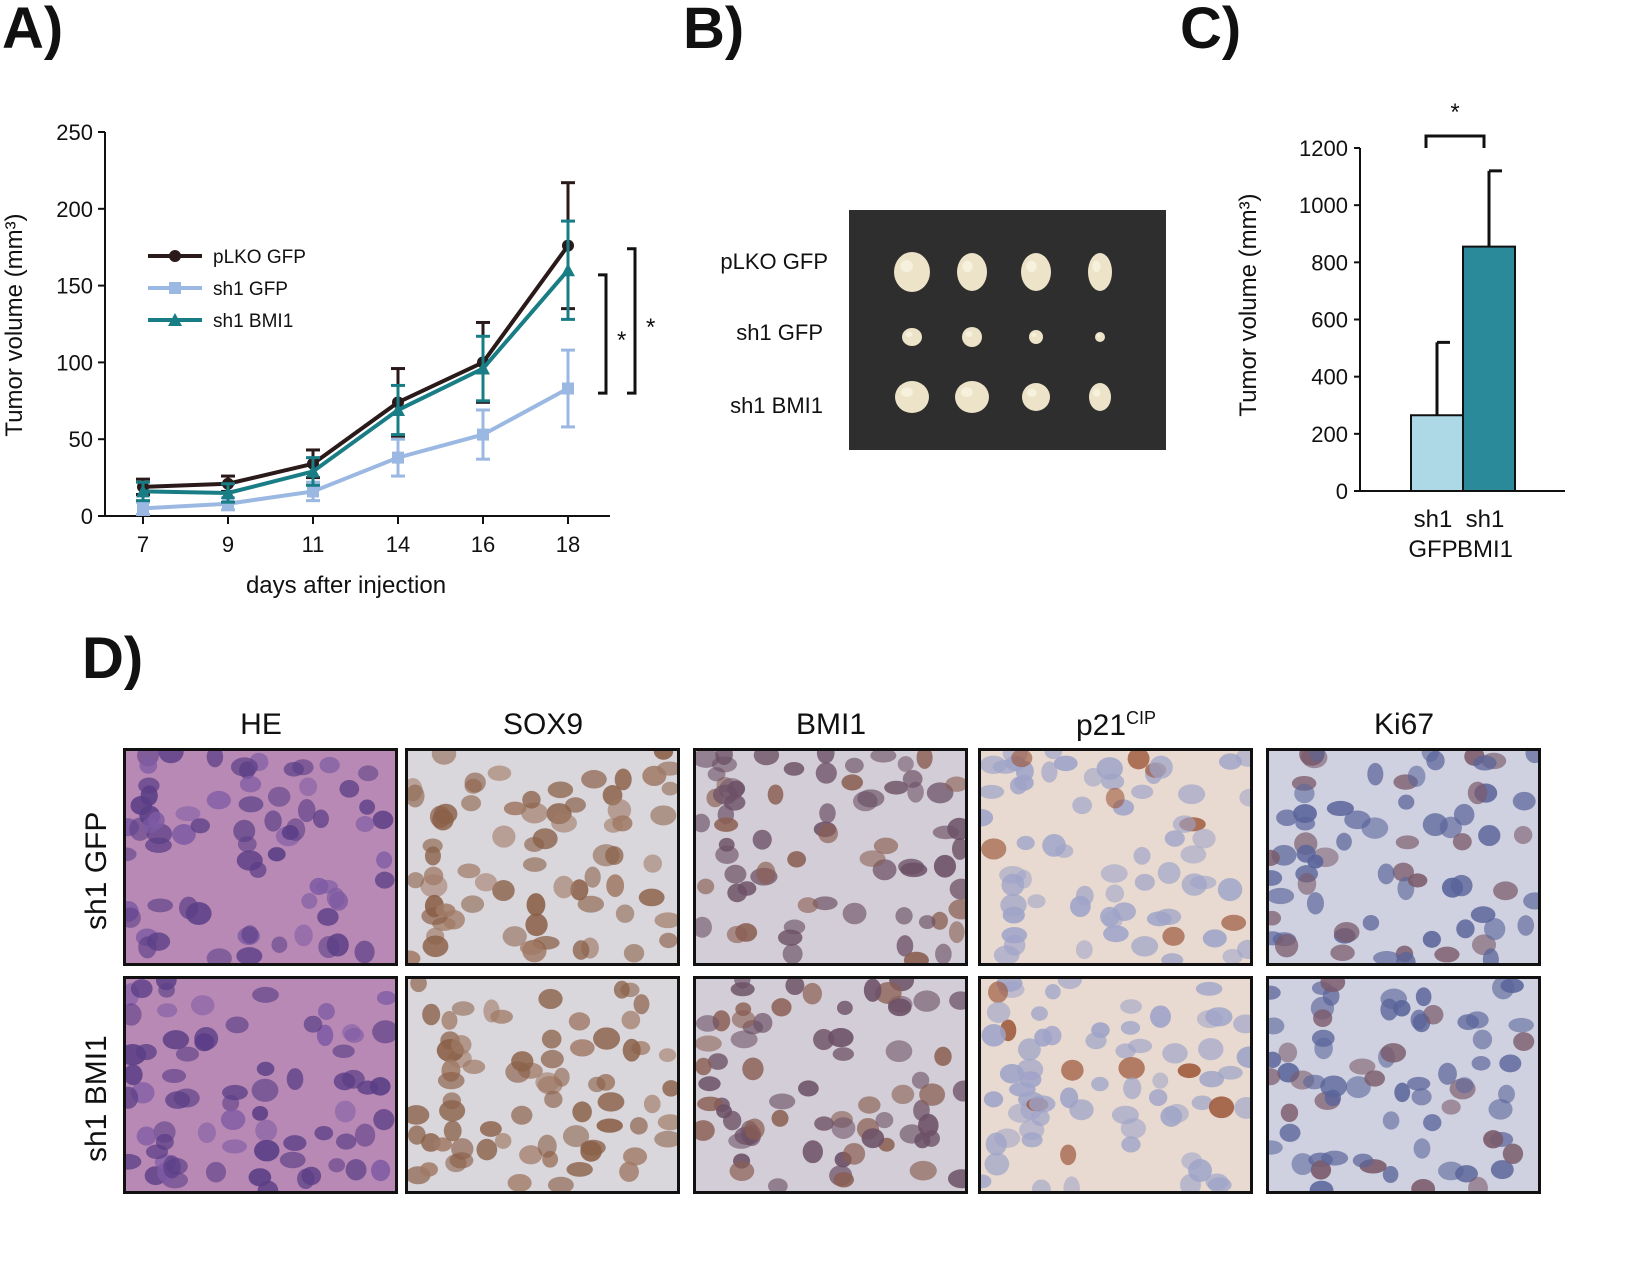 This screenshot has width=1646, height=1262. Describe the element at coordinates (1329, 377) in the screenshot. I see `y-tick-label: 400` at that location.